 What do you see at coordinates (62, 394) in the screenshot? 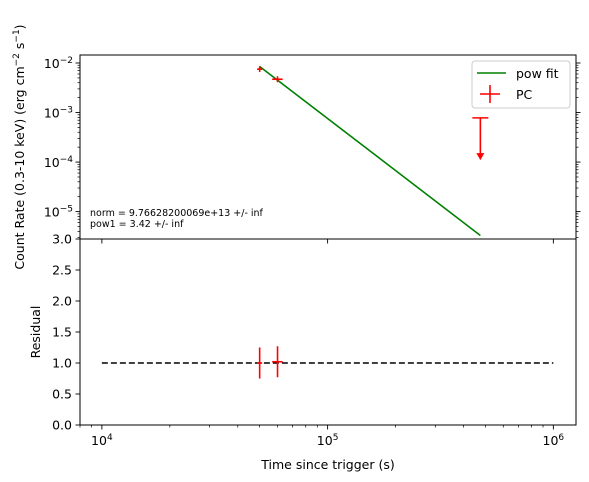
I see `bottom-y-tick-label: 0.5` at bounding box center [62, 394].